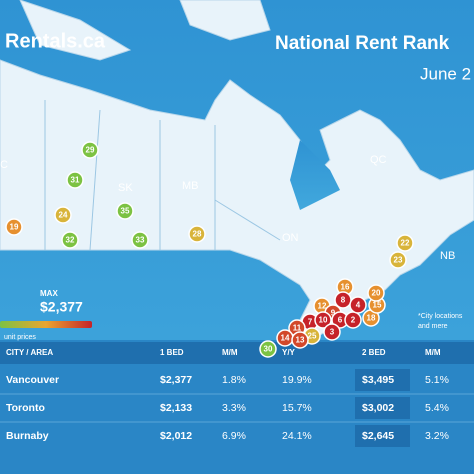 The height and width of the screenshot is (474, 474). Describe the element at coordinates (297, 328) in the screenshot. I see `marker-label: 11` at that location.